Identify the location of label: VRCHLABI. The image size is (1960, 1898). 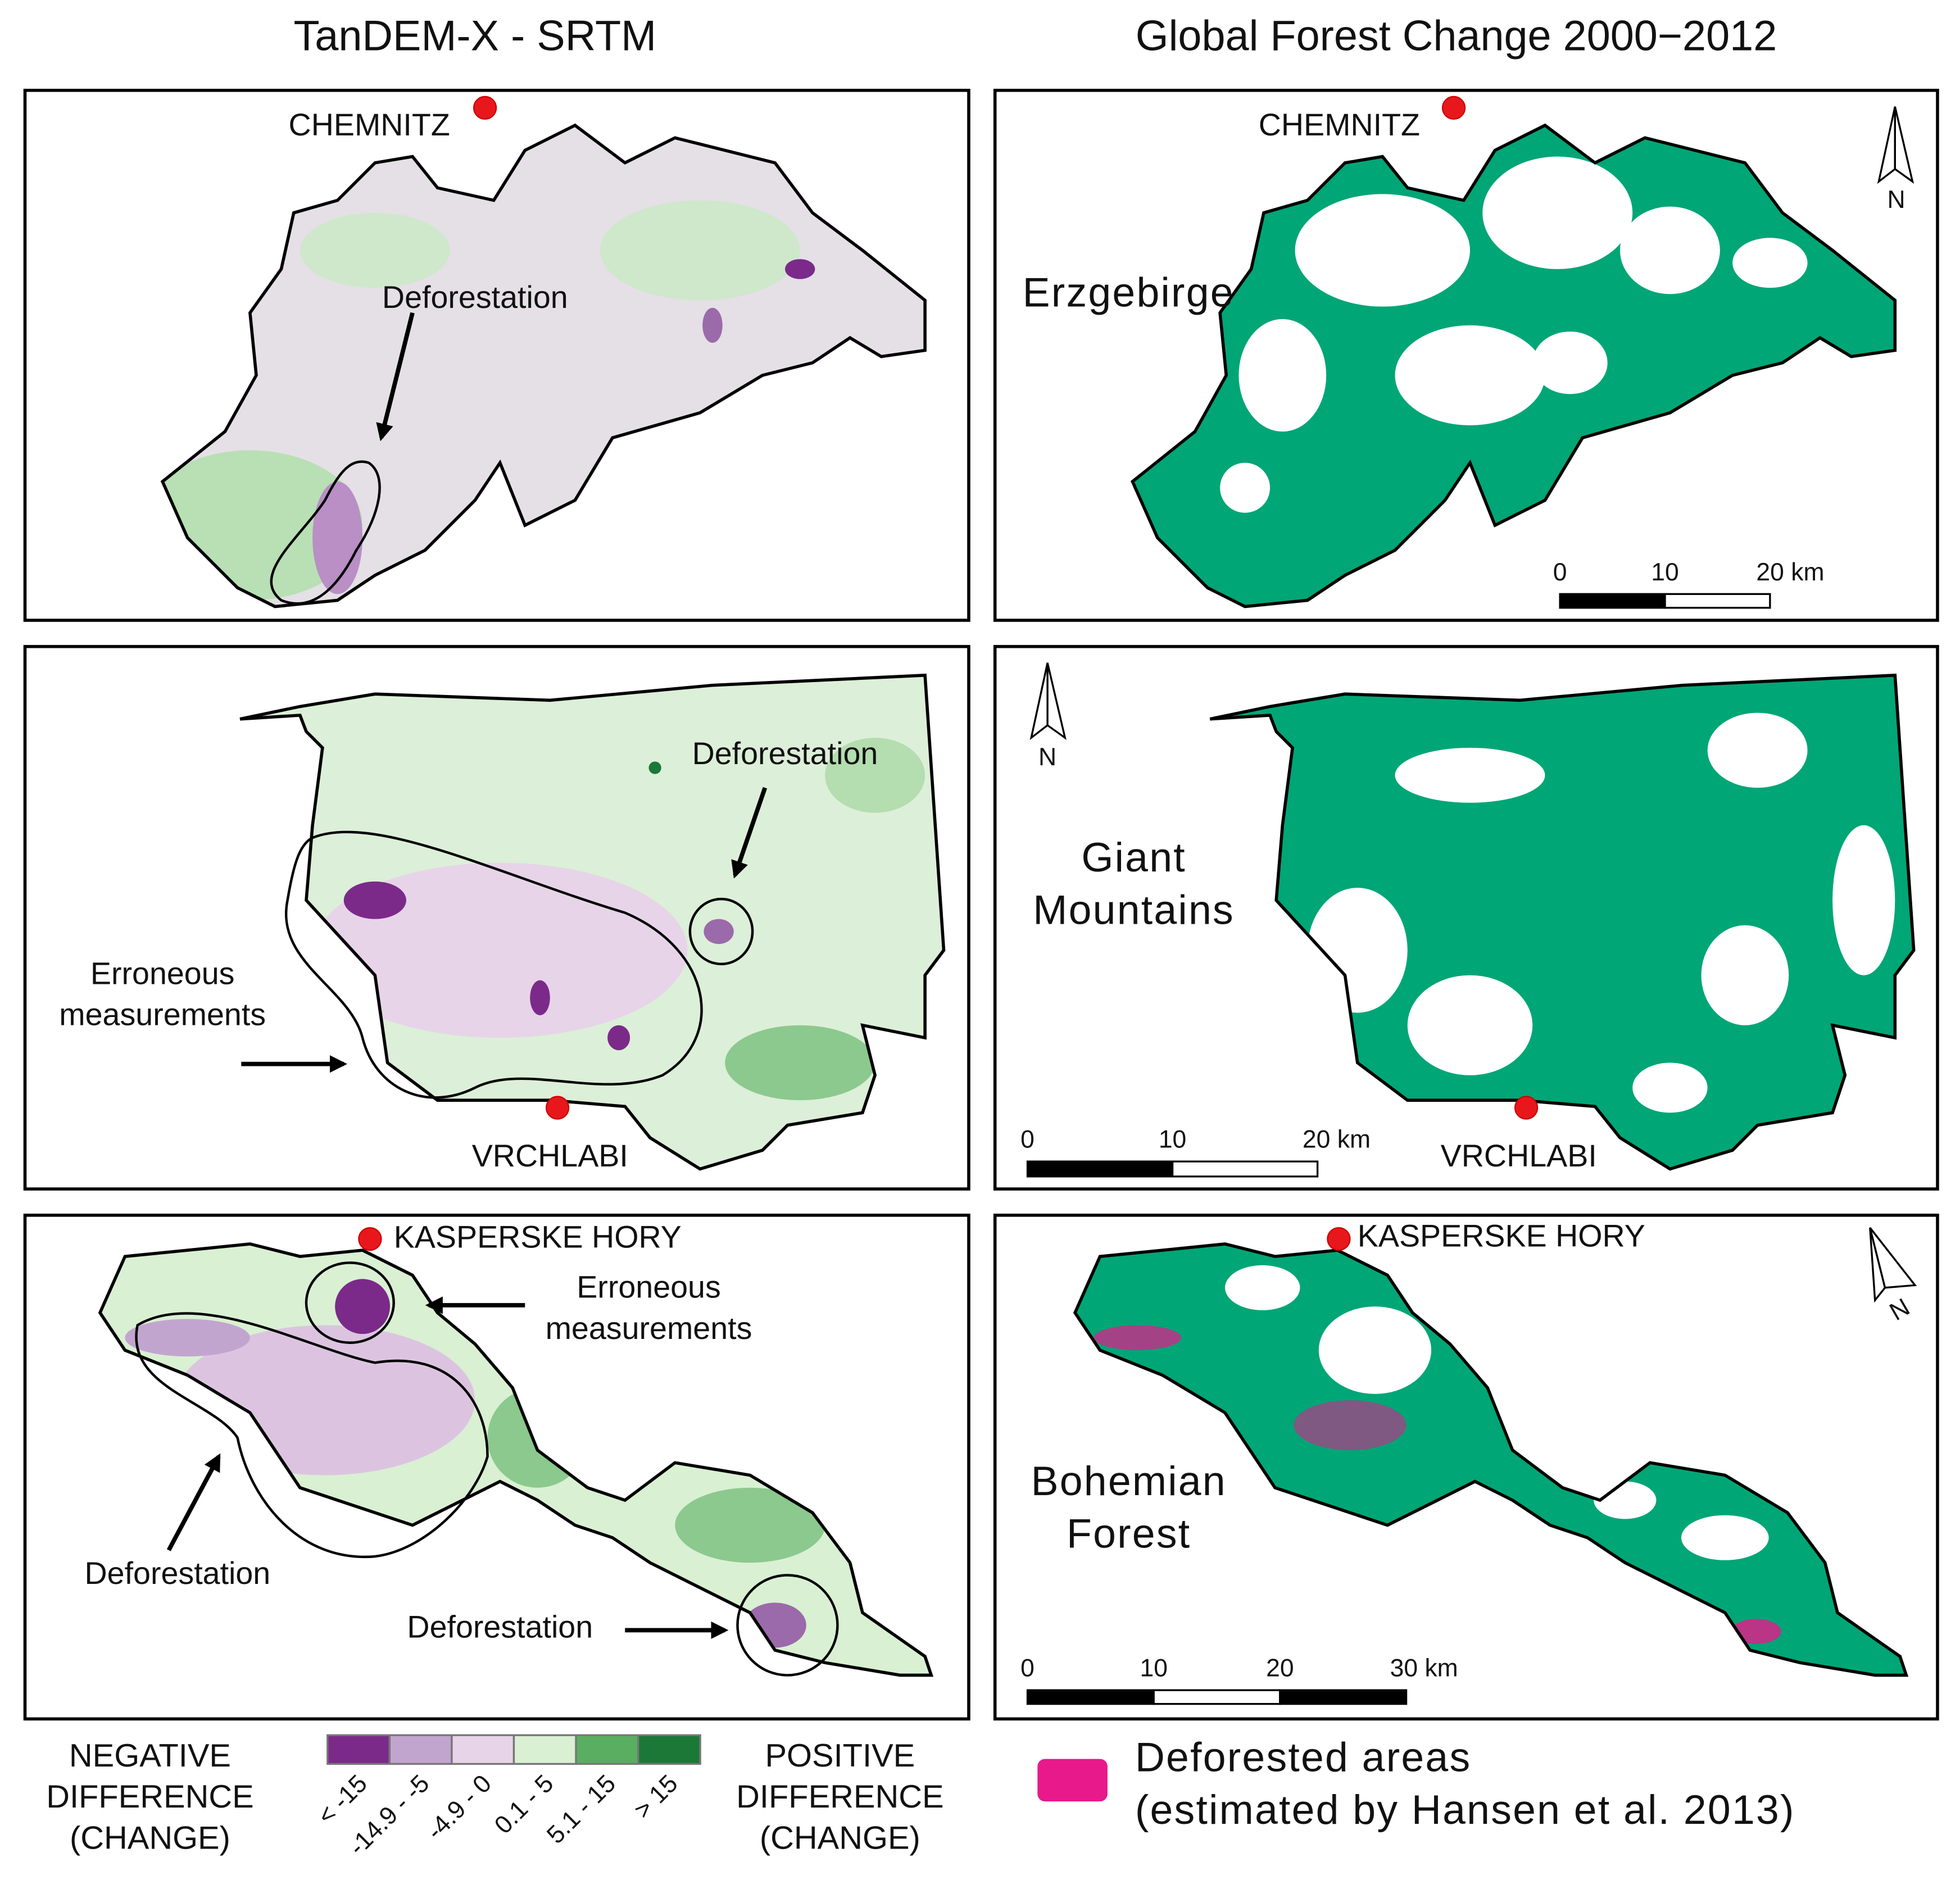
(1519, 1155).